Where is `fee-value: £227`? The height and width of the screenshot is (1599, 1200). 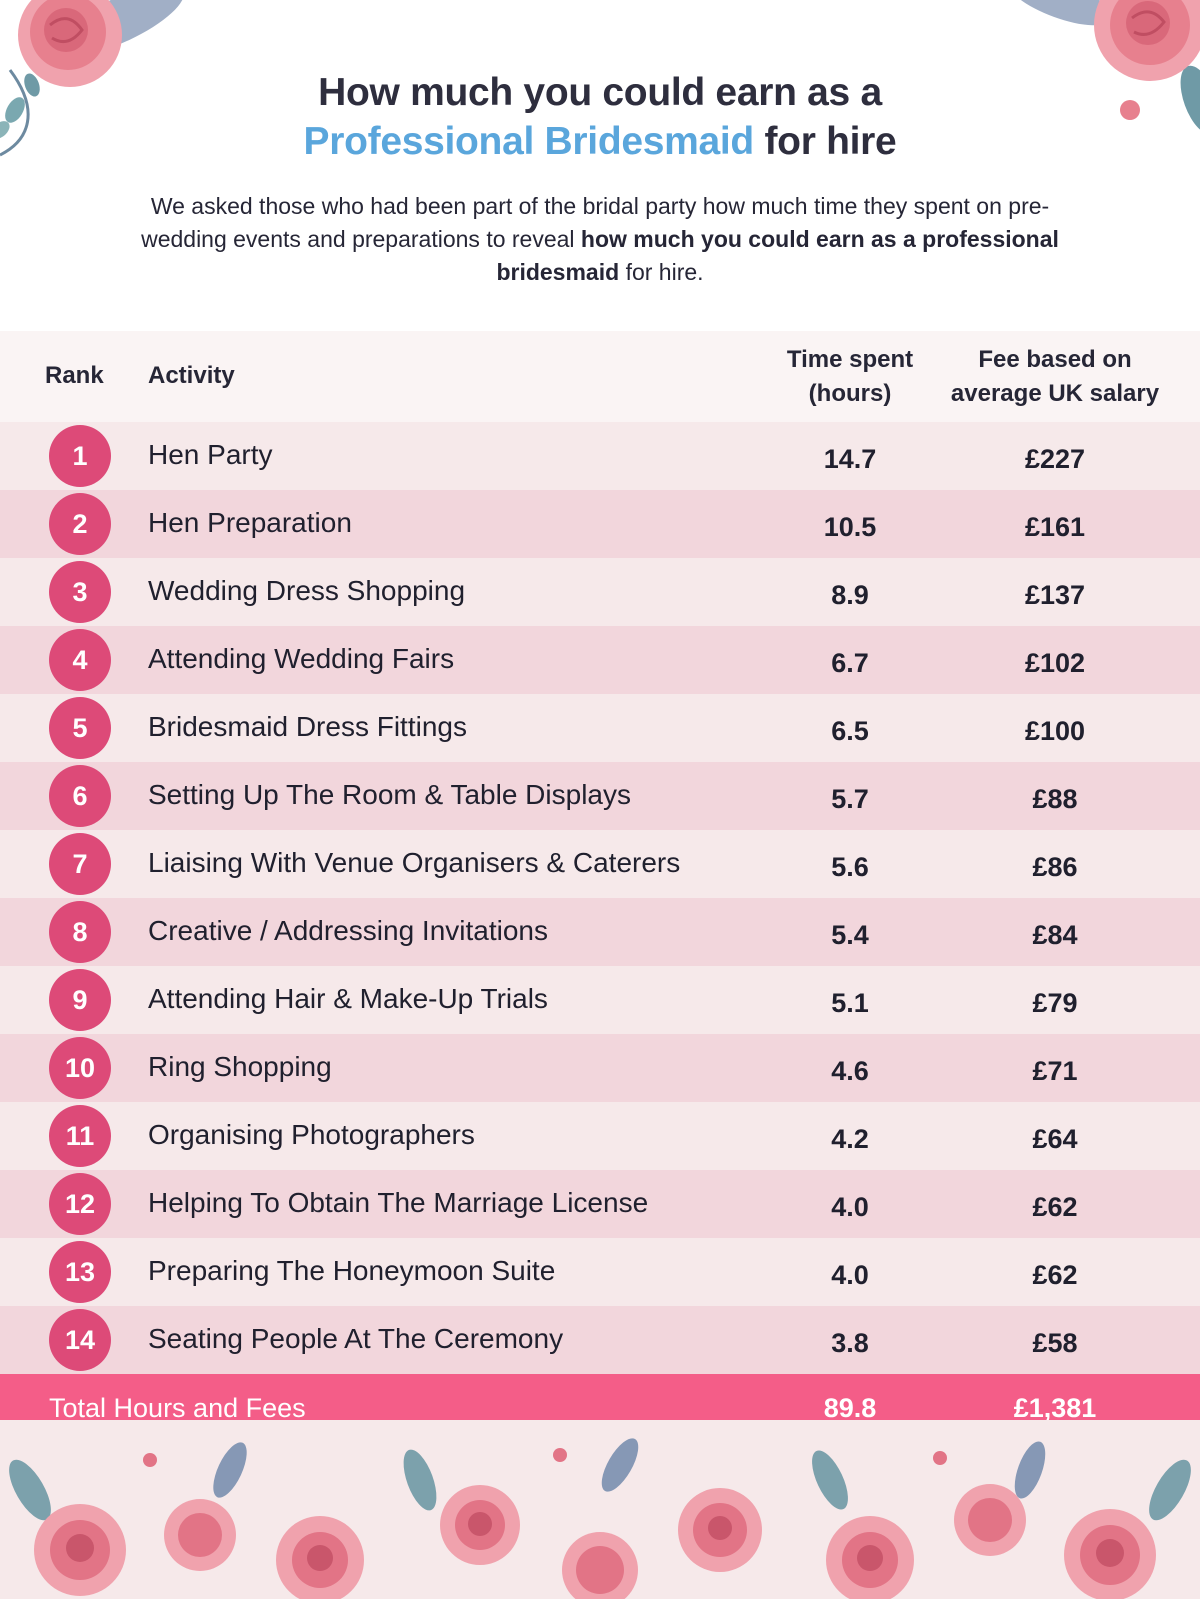
fee-value: £227 is located at coordinates (1055, 459).